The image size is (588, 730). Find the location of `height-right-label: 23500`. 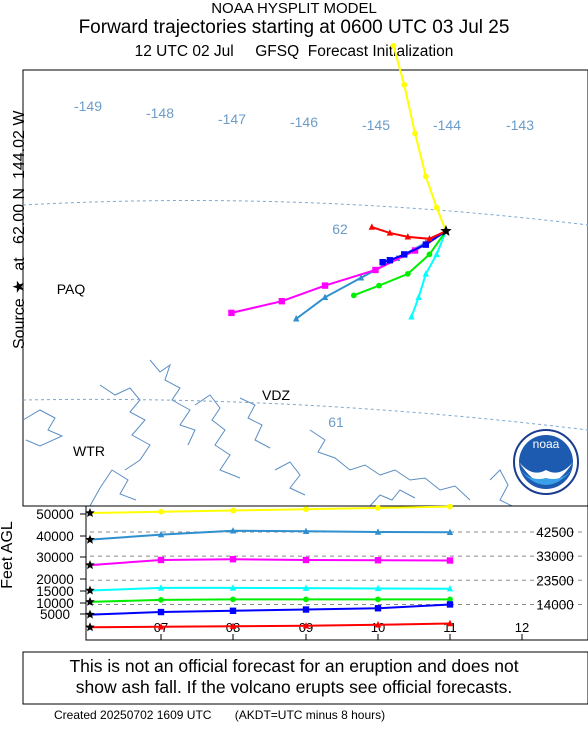

height-right-label: 23500 is located at coordinates (555, 580).